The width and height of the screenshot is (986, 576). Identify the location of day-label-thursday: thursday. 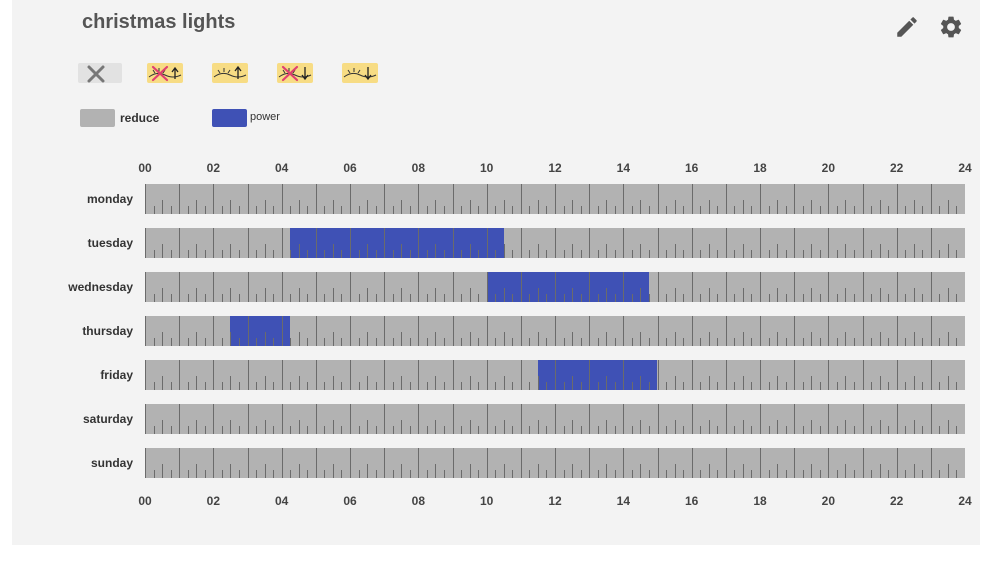
(107, 331).